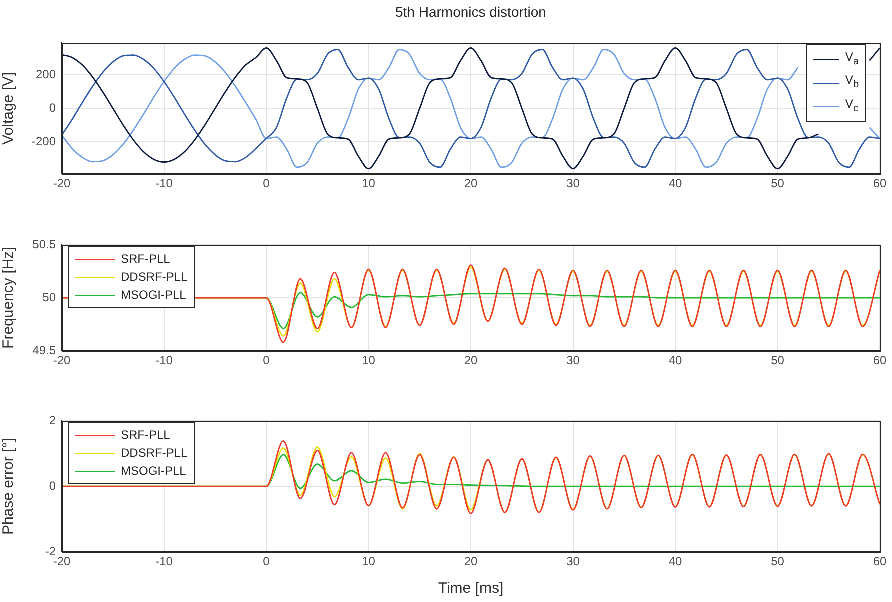 Image resolution: width=892 pixels, height=602 pixels. What do you see at coordinates (471, 12) in the screenshot?
I see `chart-title: 5th Harmonics distortion` at bounding box center [471, 12].